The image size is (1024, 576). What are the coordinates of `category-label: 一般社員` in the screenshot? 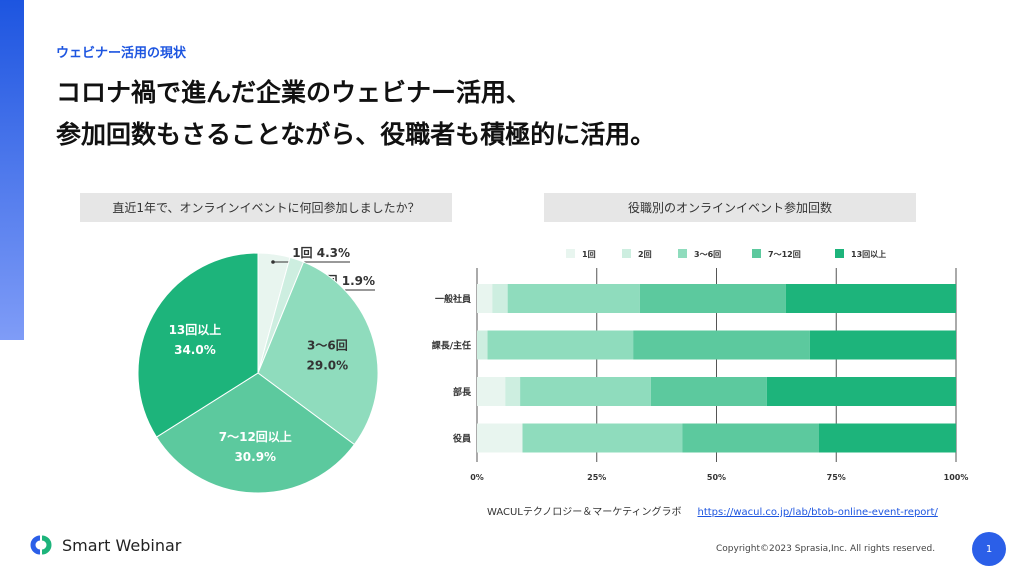 It's located at (453, 299).